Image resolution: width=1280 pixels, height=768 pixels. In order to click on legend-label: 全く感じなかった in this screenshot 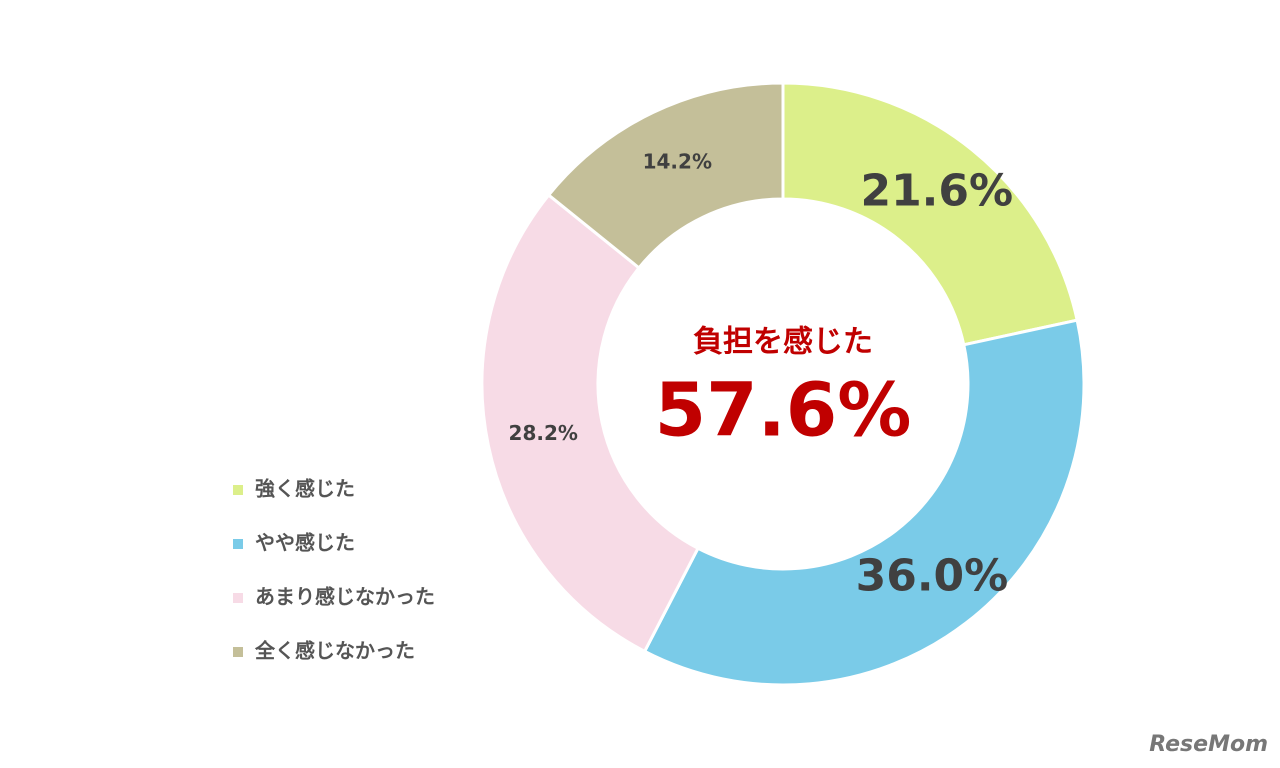, I will do `click(334, 651)`.